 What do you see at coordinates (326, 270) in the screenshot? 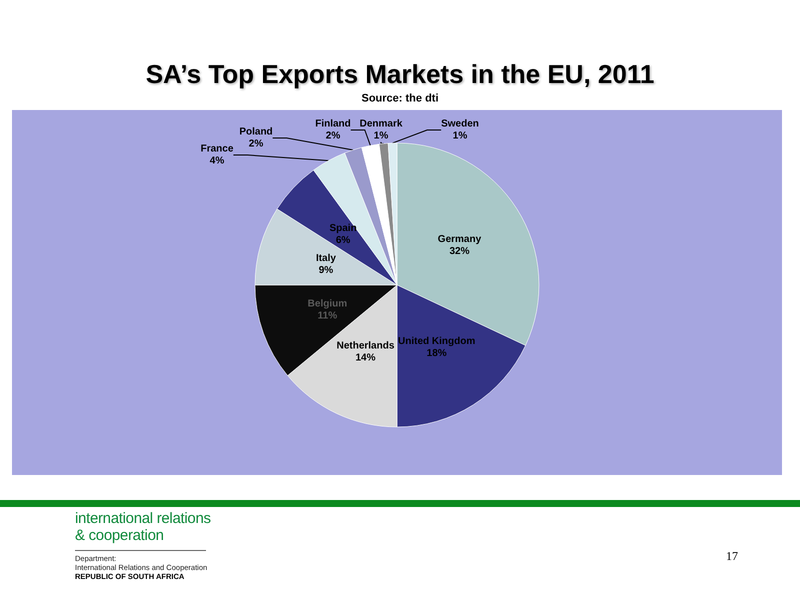
I see `data-label: 9%` at bounding box center [326, 270].